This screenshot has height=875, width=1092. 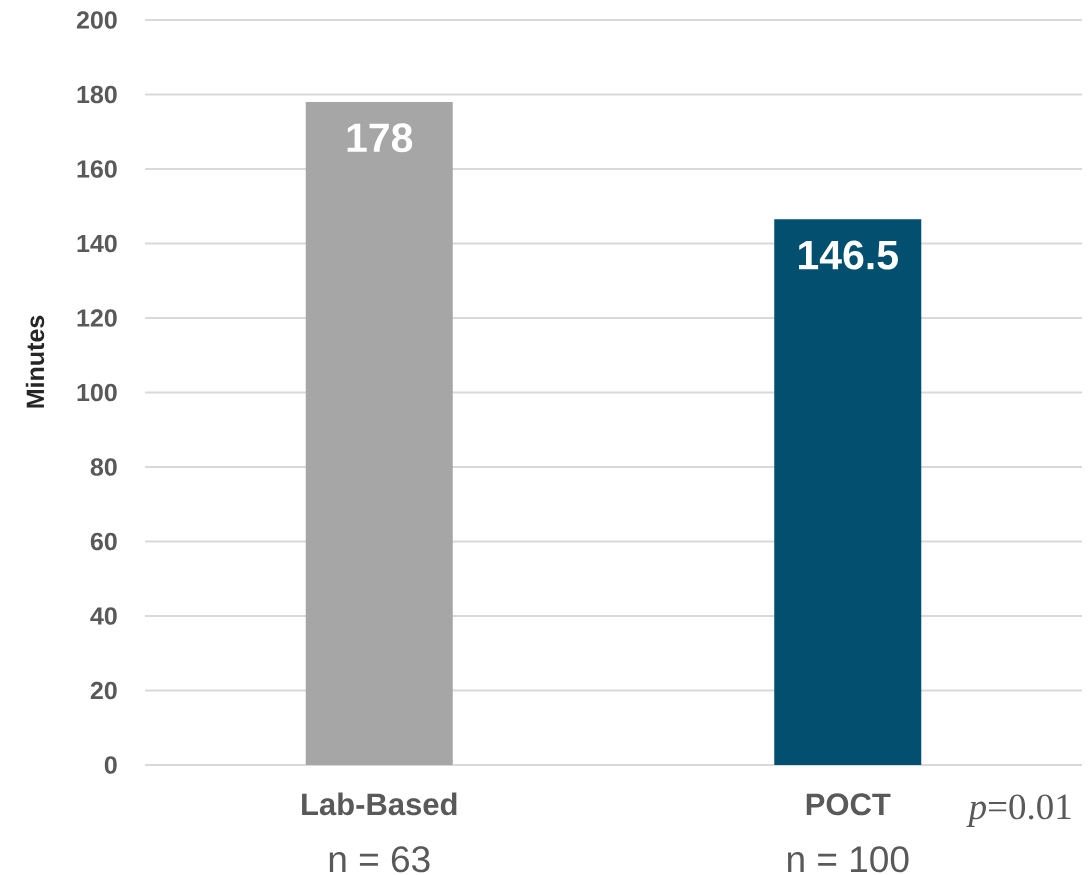 I want to click on y-tick-label: 60, so click(x=103, y=541).